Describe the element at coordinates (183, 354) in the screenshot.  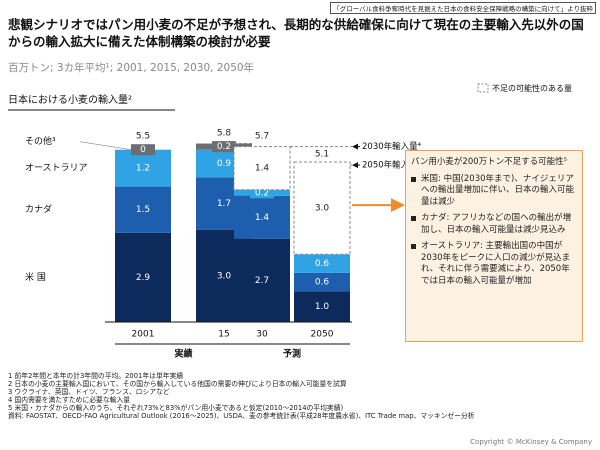
I see `group-label: 実績` at that location.